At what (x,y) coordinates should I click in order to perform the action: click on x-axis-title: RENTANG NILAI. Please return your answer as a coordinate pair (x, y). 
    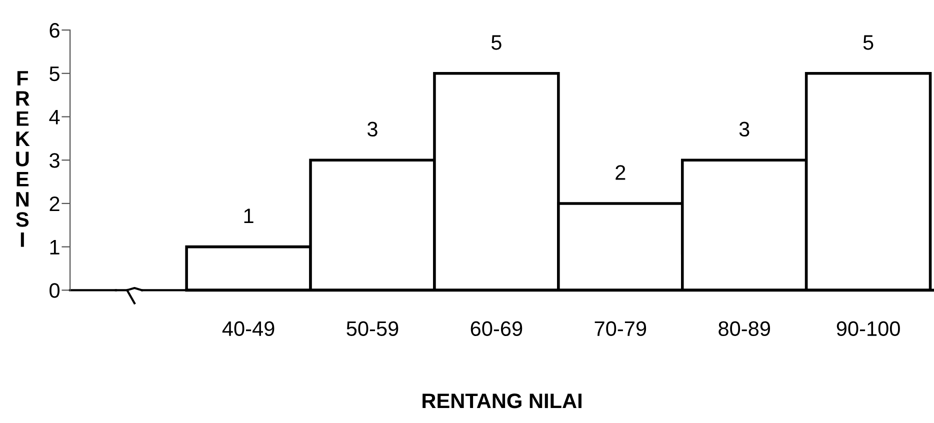
    Looking at the image, I should click on (502, 400).